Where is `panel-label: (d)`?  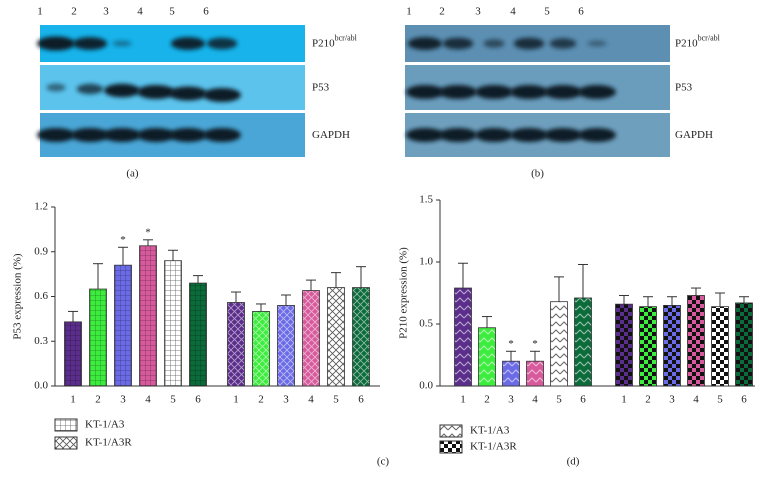
panel-label: (d) is located at coordinates (573, 462).